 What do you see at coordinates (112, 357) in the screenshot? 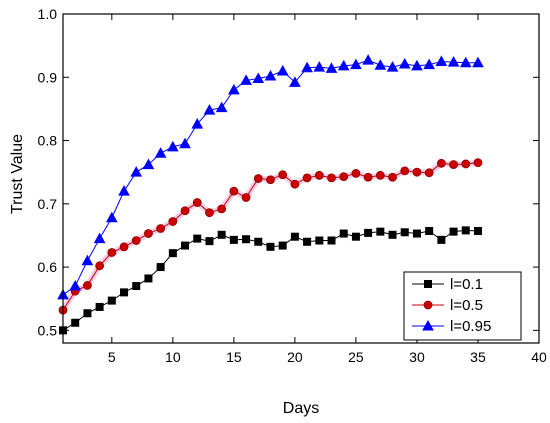
I see `x-tick-label: 5` at bounding box center [112, 357].